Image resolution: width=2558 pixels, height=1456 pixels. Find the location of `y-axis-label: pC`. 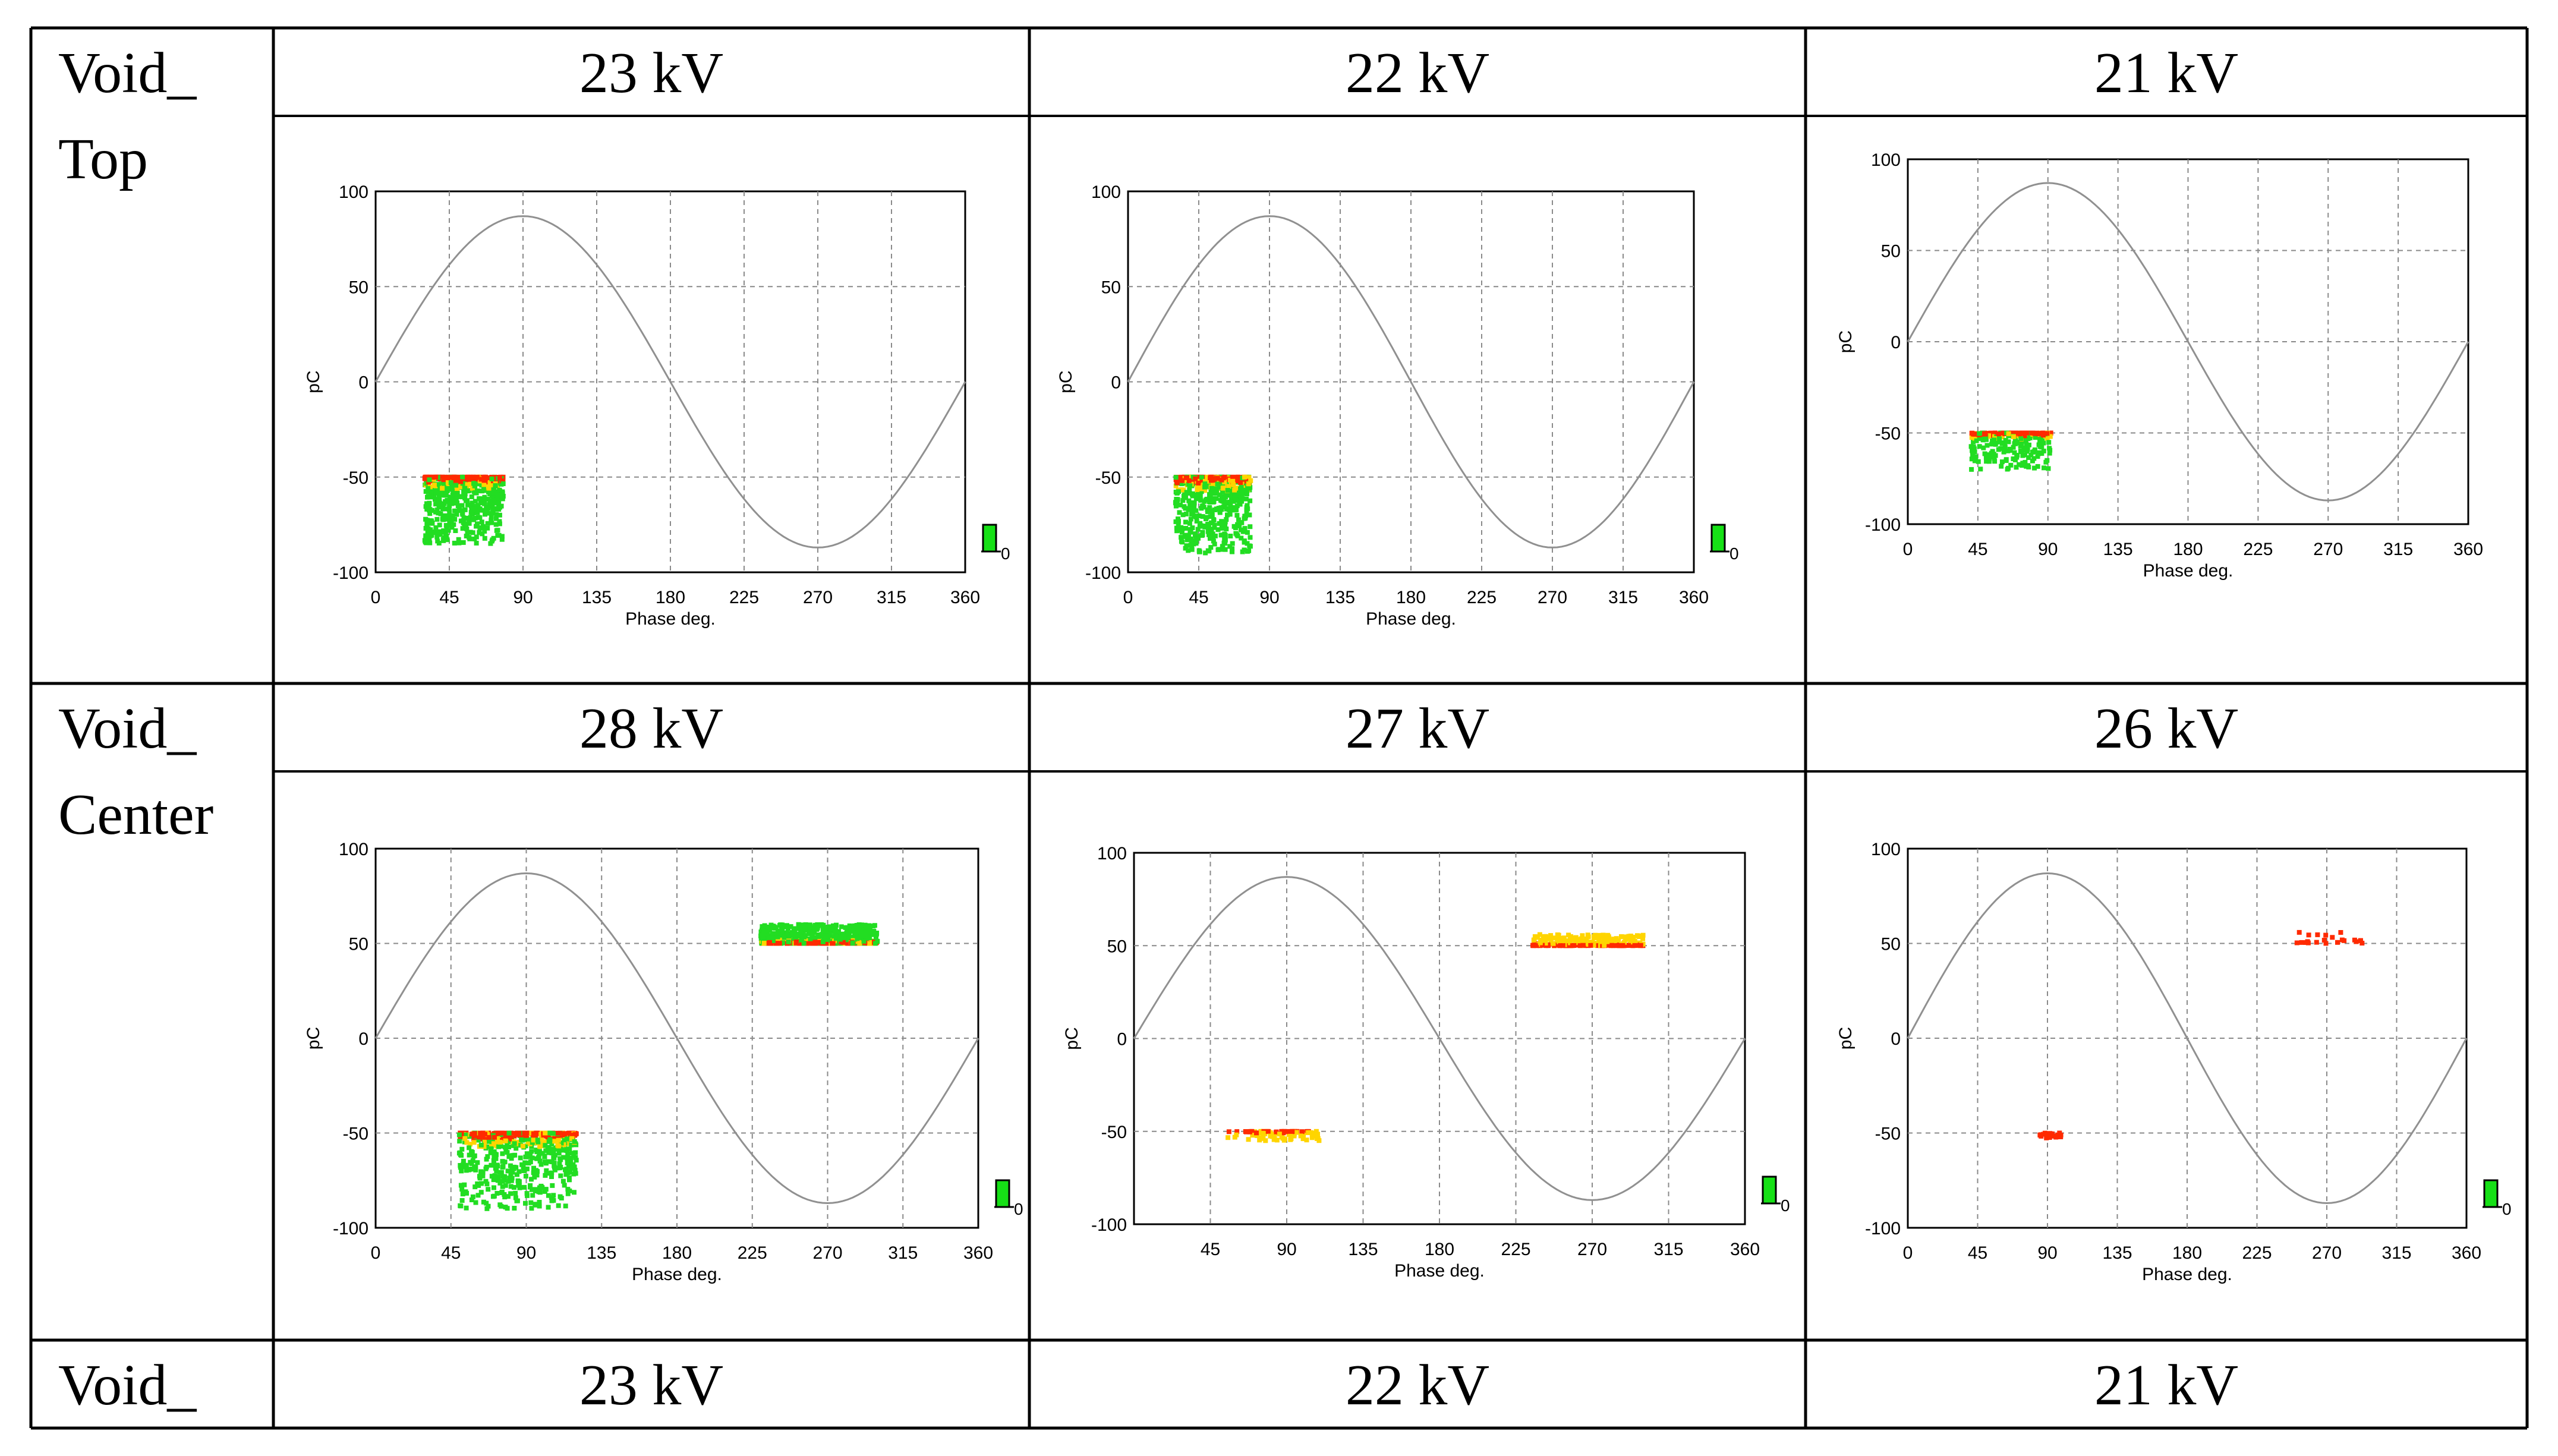

y-axis-label: pC is located at coordinates (1066, 381).